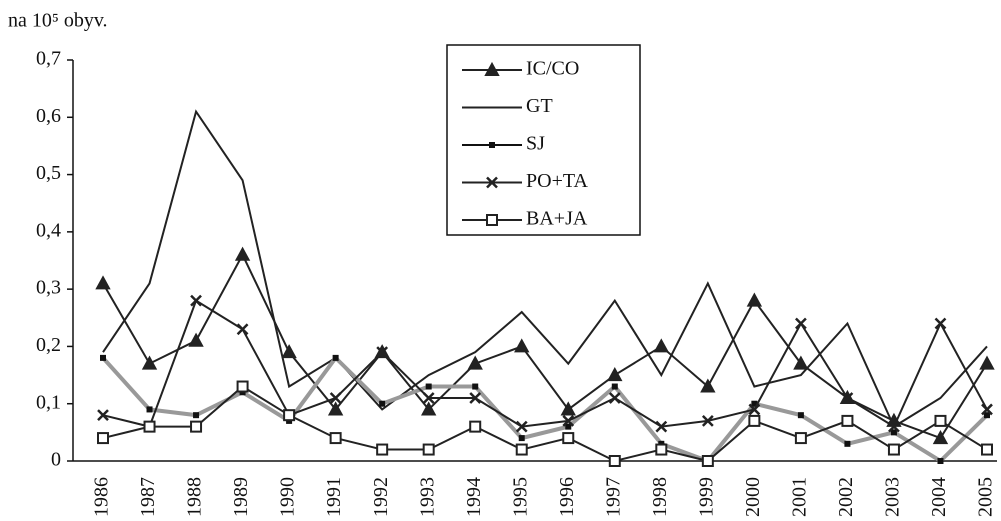 The width and height of the screenshot is (1001, 521). I want to click on y-tick-label: 0,1, so click(48, 402).